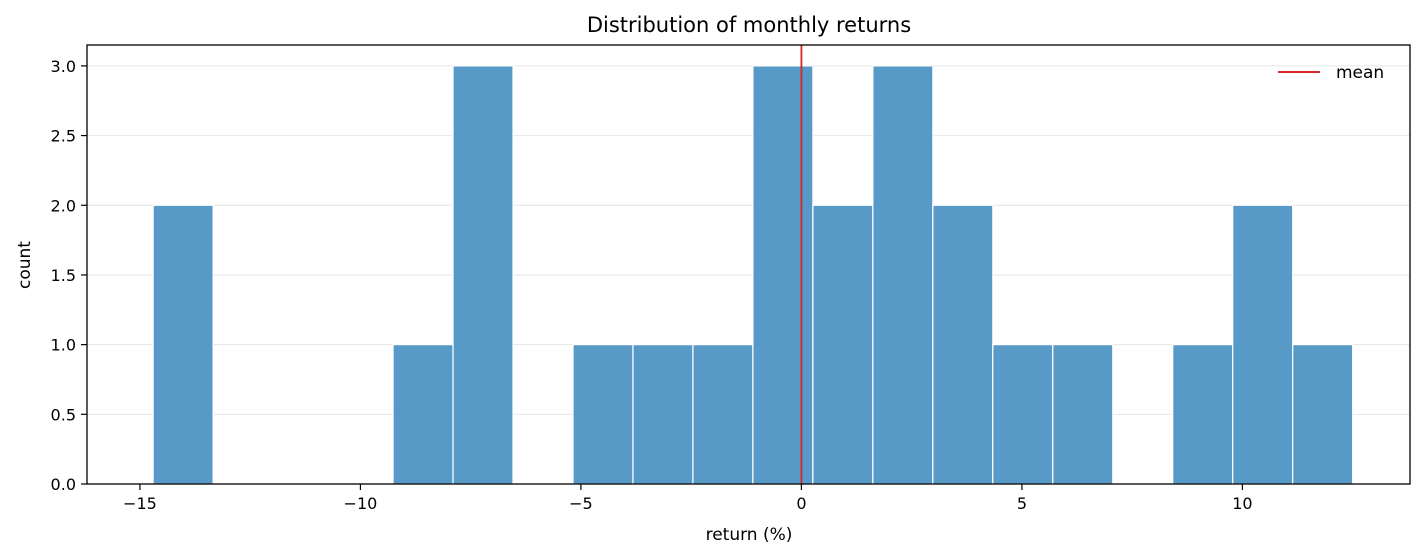 The width and height of the screenshot is (1424, 558). Describe the element at coordinates (749, 535) in the screenshot. I see `x-axis-label: return (%)` at that location.